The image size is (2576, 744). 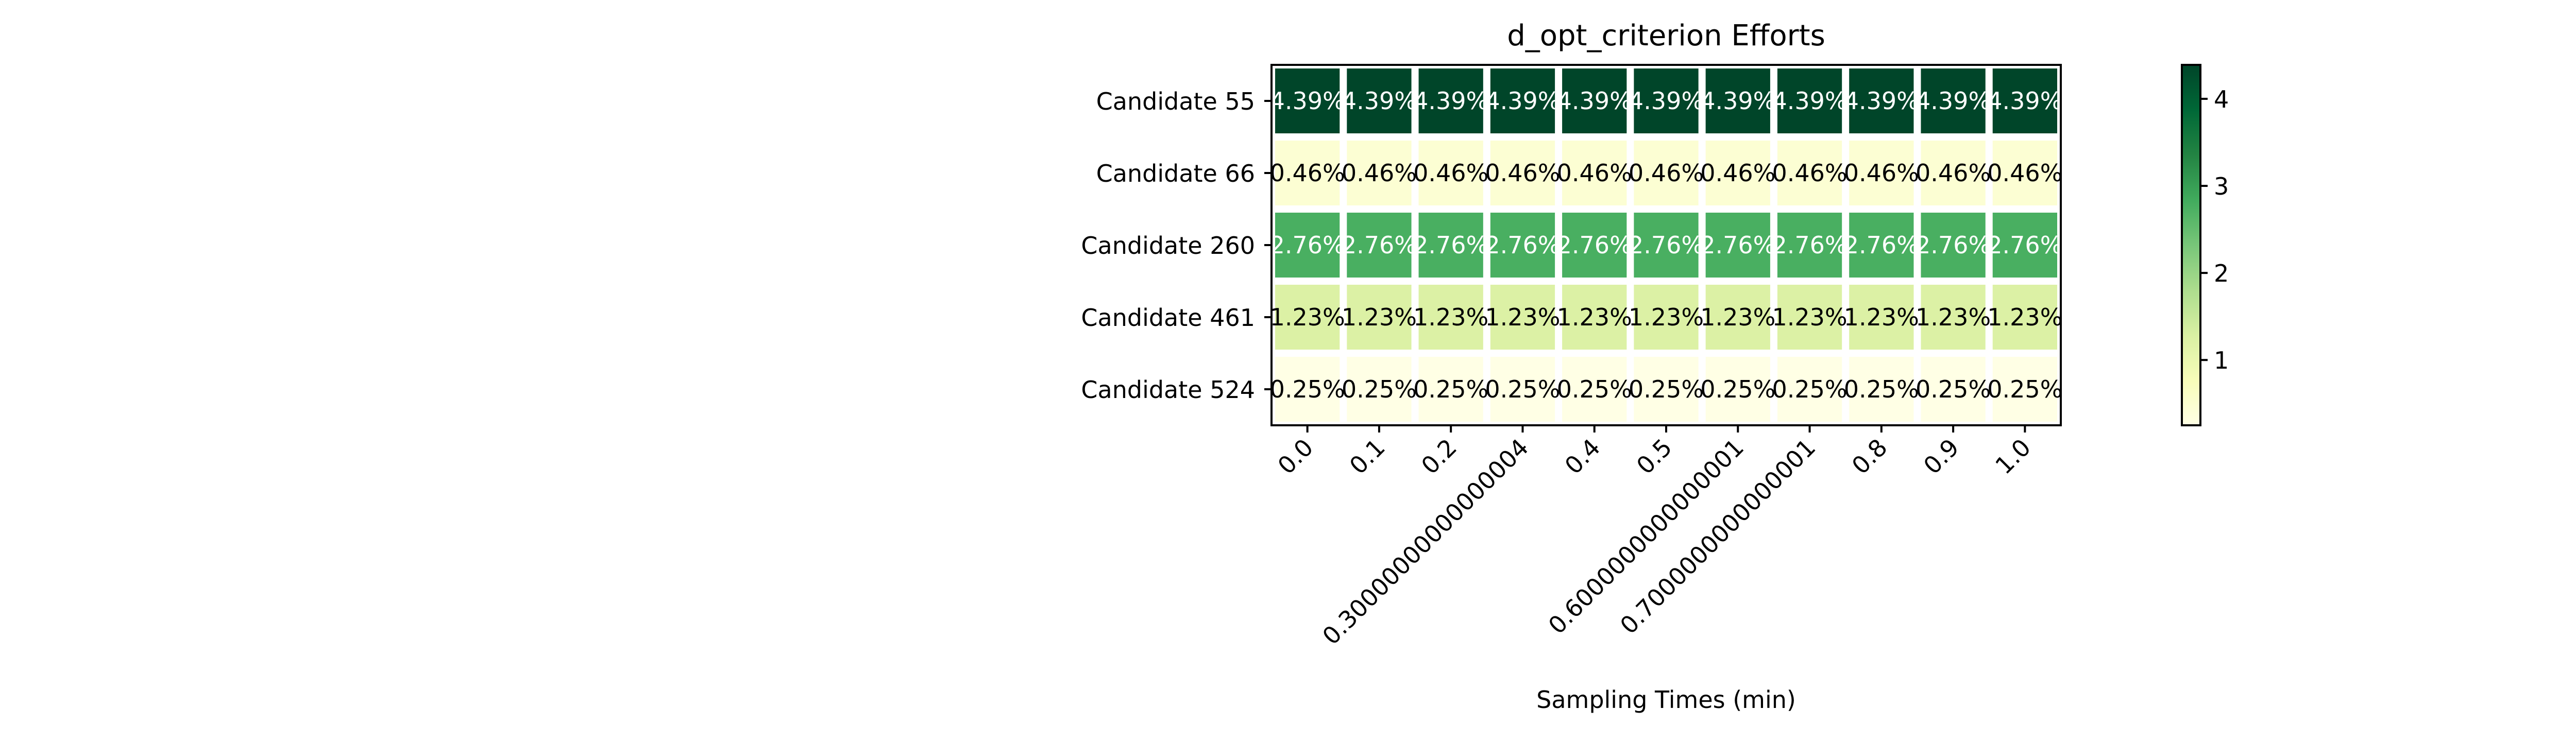 What do you see at coordinates (2221, 273) in the screenshot?
I see `colorbar-tick-label: 2` at bounding box center [2221, 273].